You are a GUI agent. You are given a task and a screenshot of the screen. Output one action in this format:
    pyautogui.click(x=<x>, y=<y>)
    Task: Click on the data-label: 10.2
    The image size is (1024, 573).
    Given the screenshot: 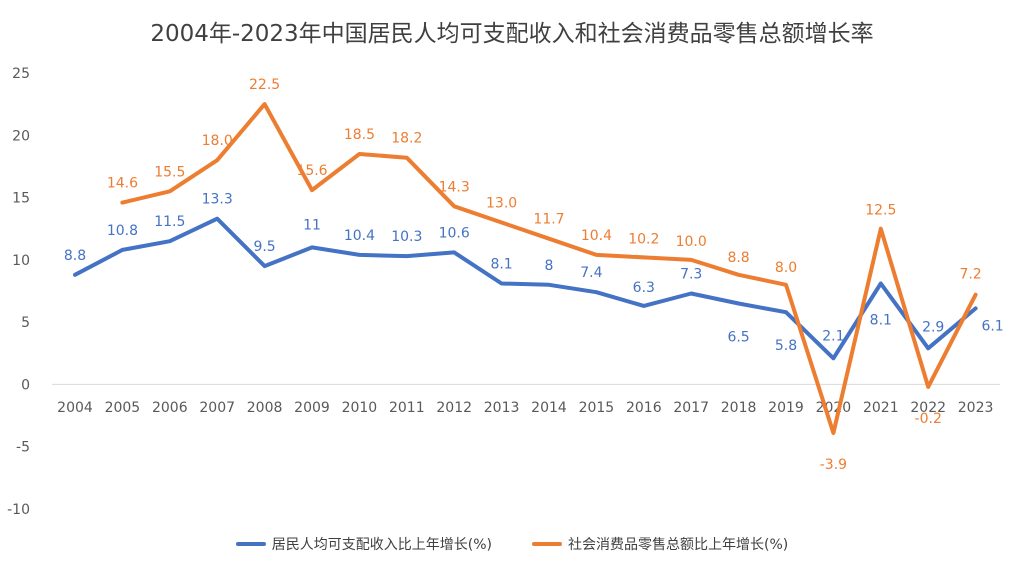 What is the action you would take?
    pyautogui.click(x=643, y=239)
    